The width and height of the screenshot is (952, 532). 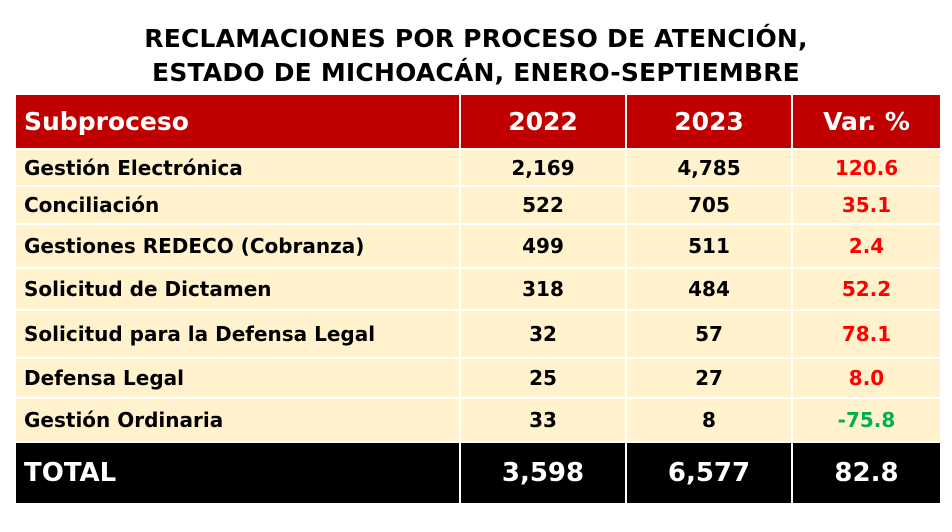 I want to click on row-2023: 4,785, so click(x=709, y=167).